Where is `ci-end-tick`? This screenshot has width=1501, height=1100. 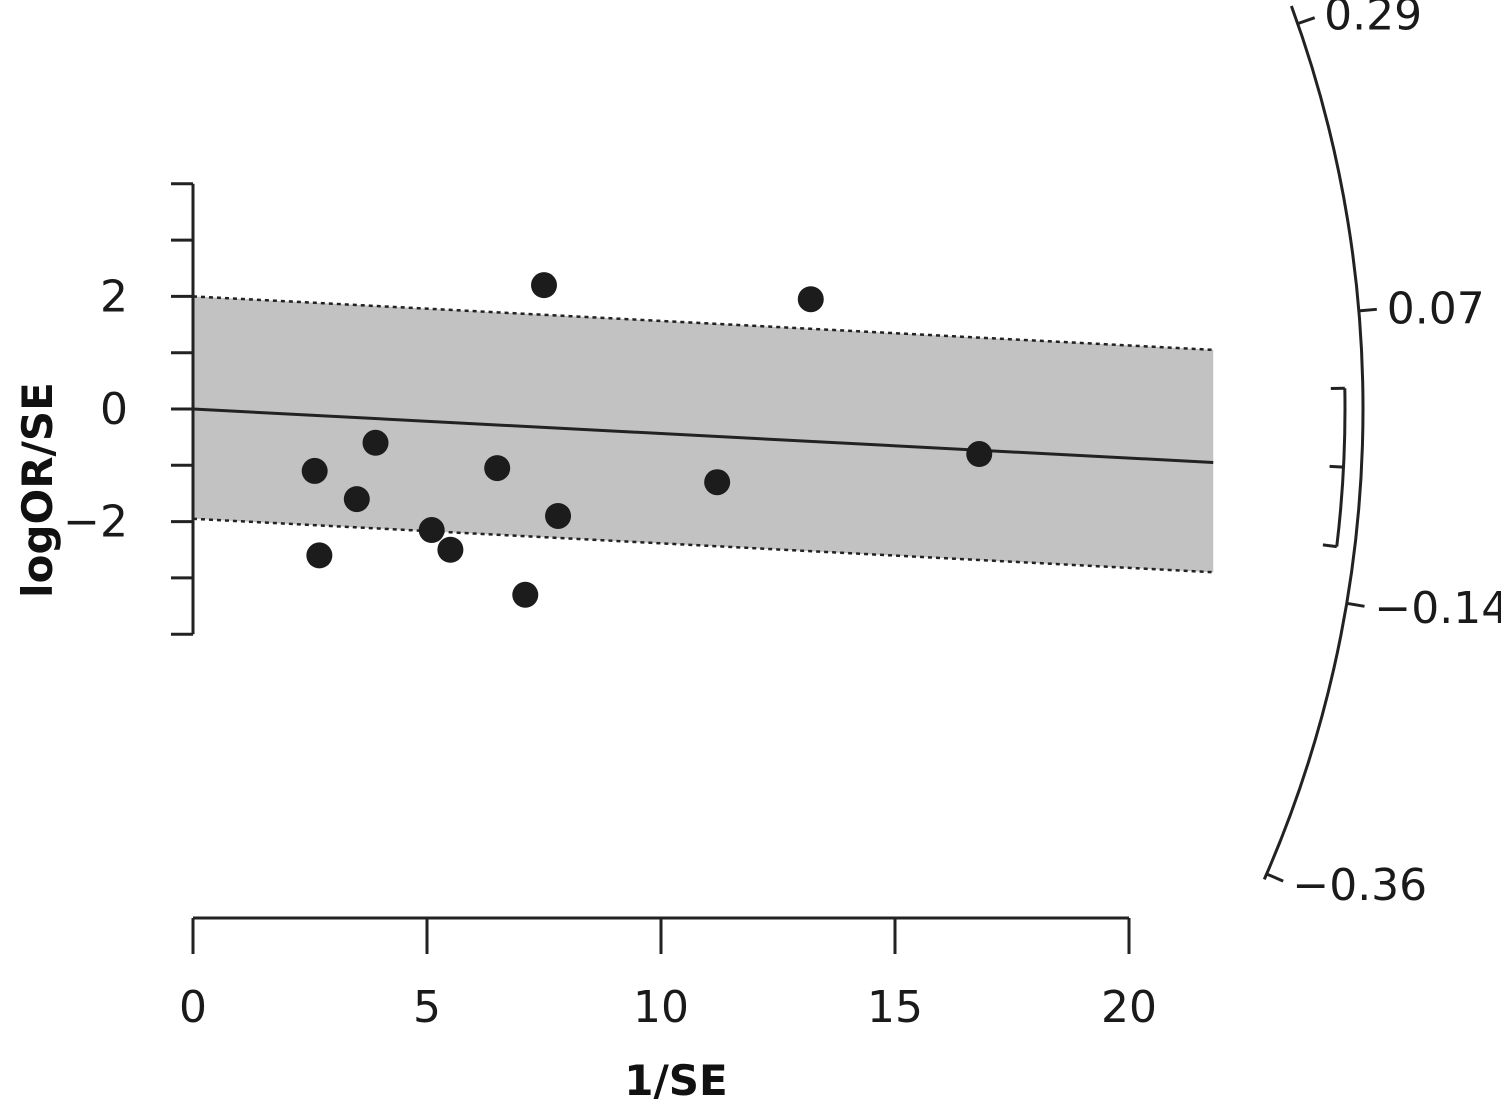
ci-end-tick is located at coordinates (1329, 546).